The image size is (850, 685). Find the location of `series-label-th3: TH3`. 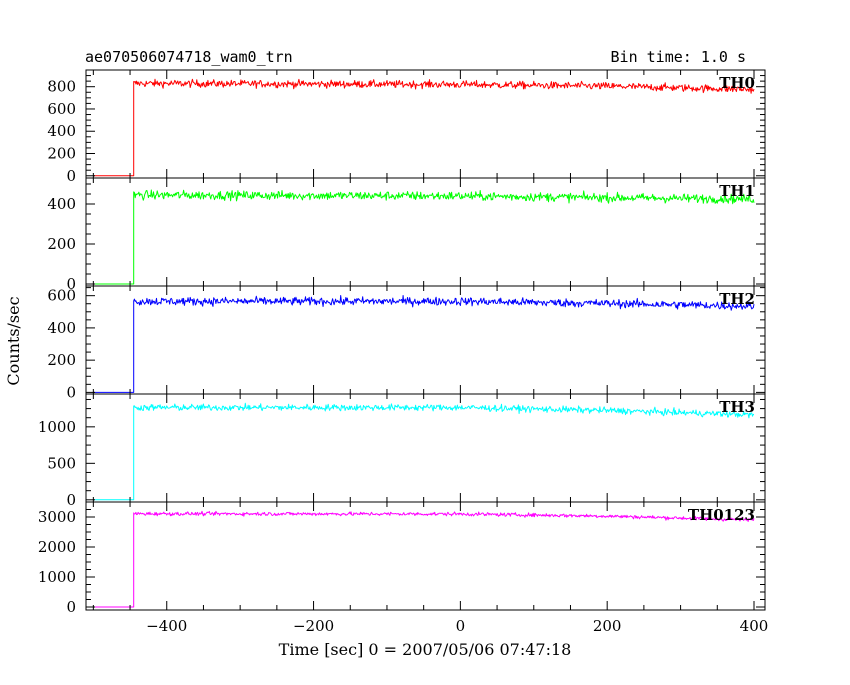

series-label-th3: TH3 is located at coordinates (737, 407).